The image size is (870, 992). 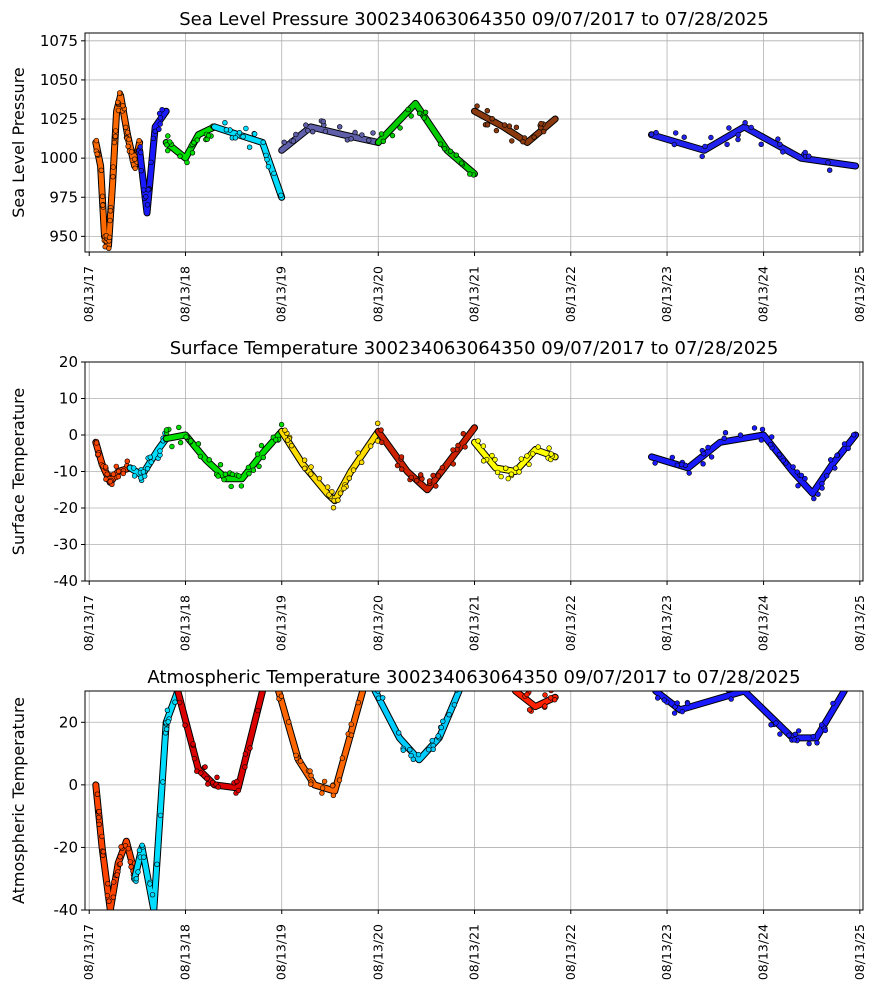 I want to click on y-tick-label: -40, so click(x=66, y=581).